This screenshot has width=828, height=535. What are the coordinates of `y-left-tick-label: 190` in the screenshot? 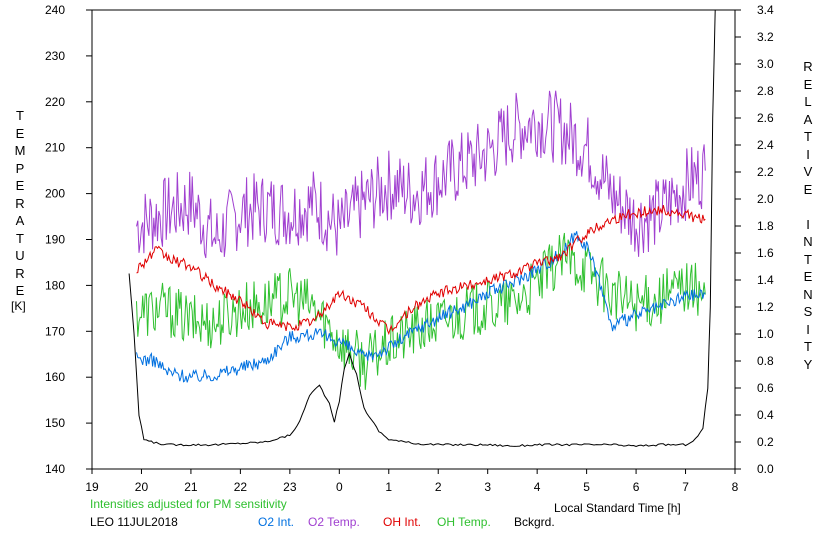 It's located at (55, 240).